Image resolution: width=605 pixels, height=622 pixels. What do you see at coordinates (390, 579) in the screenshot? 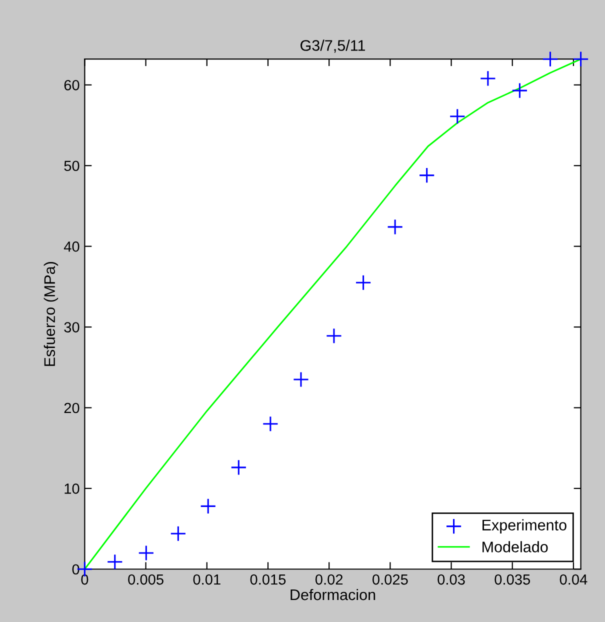
I see `x-tick-label: 0.025` at bounding box center [390, 579].